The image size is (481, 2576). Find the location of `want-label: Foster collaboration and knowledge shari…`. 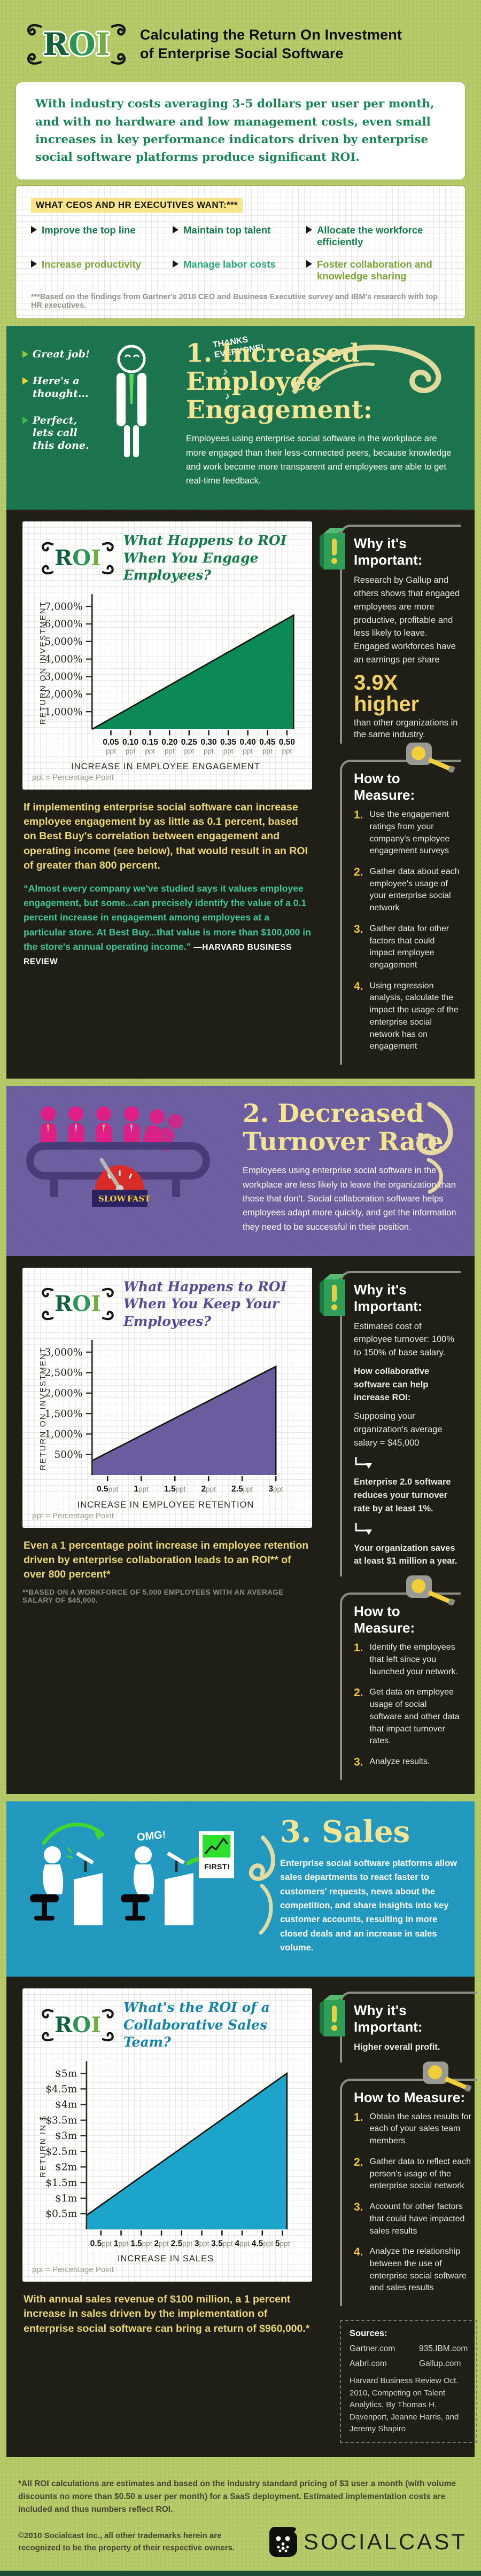

want-label: Foster collaboration and knowledge shari… is located at coordinates (375, 270).